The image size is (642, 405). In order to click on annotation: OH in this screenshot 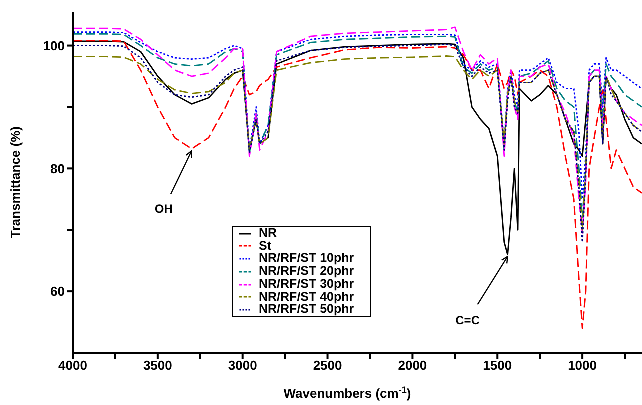, I will do `click(163, 209)`.